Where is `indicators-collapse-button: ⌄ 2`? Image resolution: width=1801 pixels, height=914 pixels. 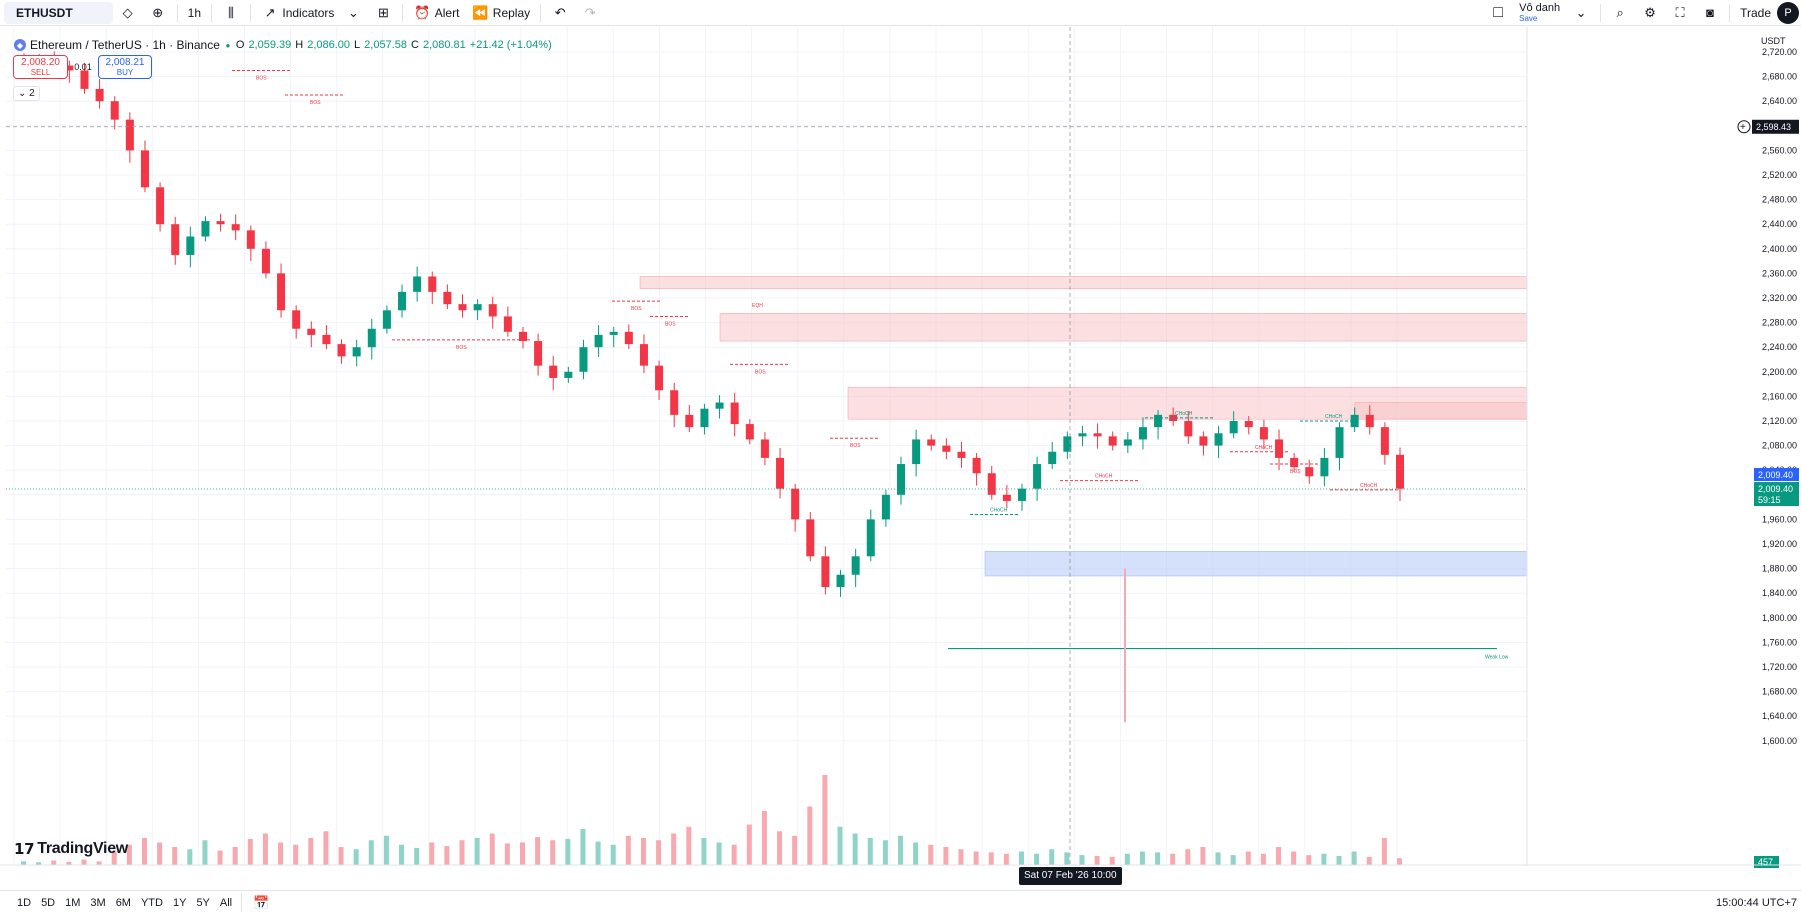 indicators-collapse-button: ⌄ 2 is located at coordinates (26, 93).